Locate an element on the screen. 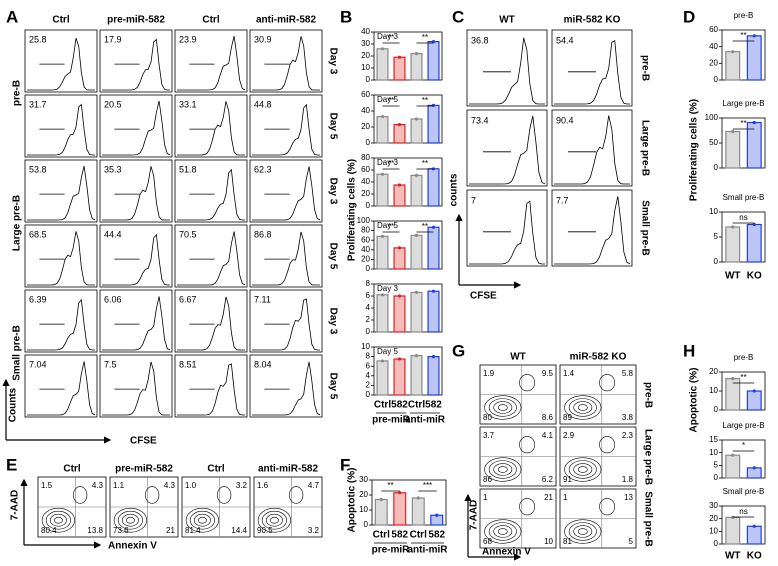  significance: *** is located at coordinates (427, 485).